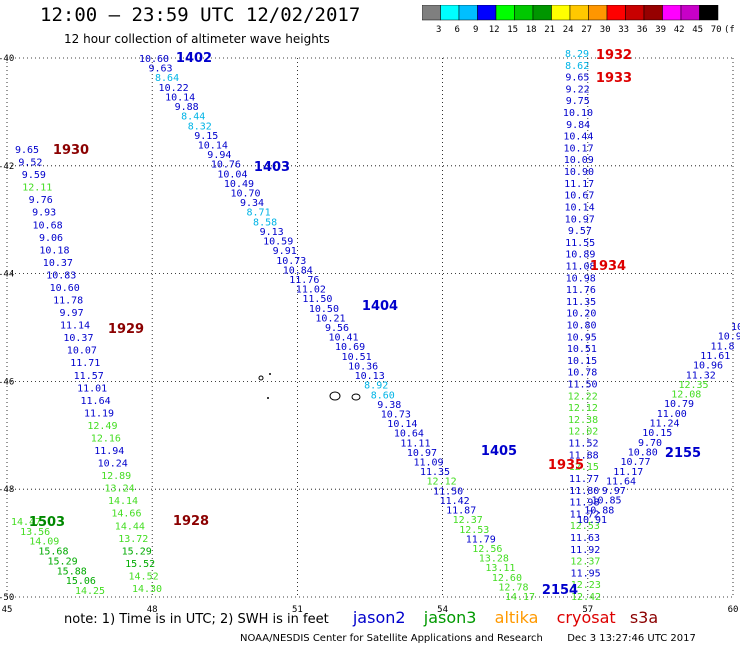 Image resolution: width=740 pixels, height=650 pixels. What do you see at coordinates (614, 78) in the screenshot?
I see `pass-label-1933: 1933` at bounding box center [614, 78].